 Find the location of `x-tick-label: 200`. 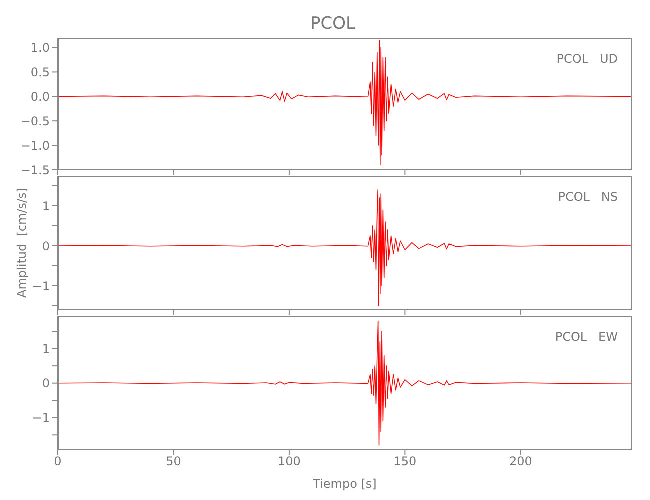

x-tick-label: 200 is located at coordinates (520, 461).